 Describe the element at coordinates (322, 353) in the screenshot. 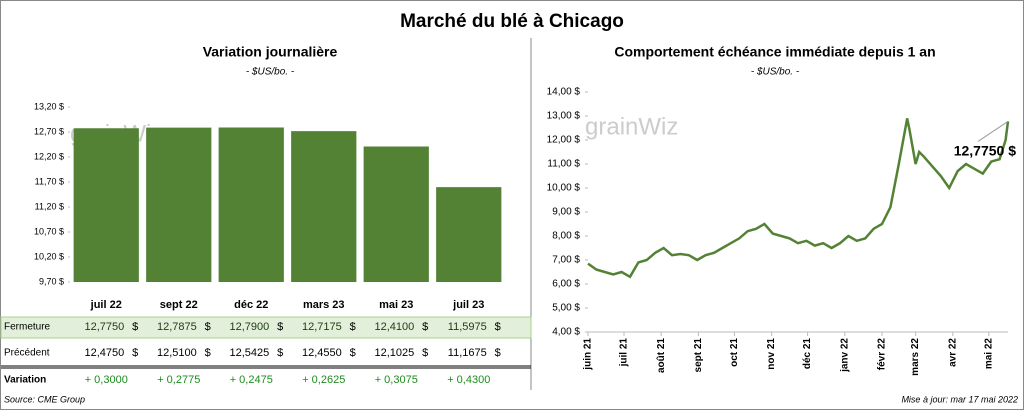

I see `cell: 12,4550` at that location.